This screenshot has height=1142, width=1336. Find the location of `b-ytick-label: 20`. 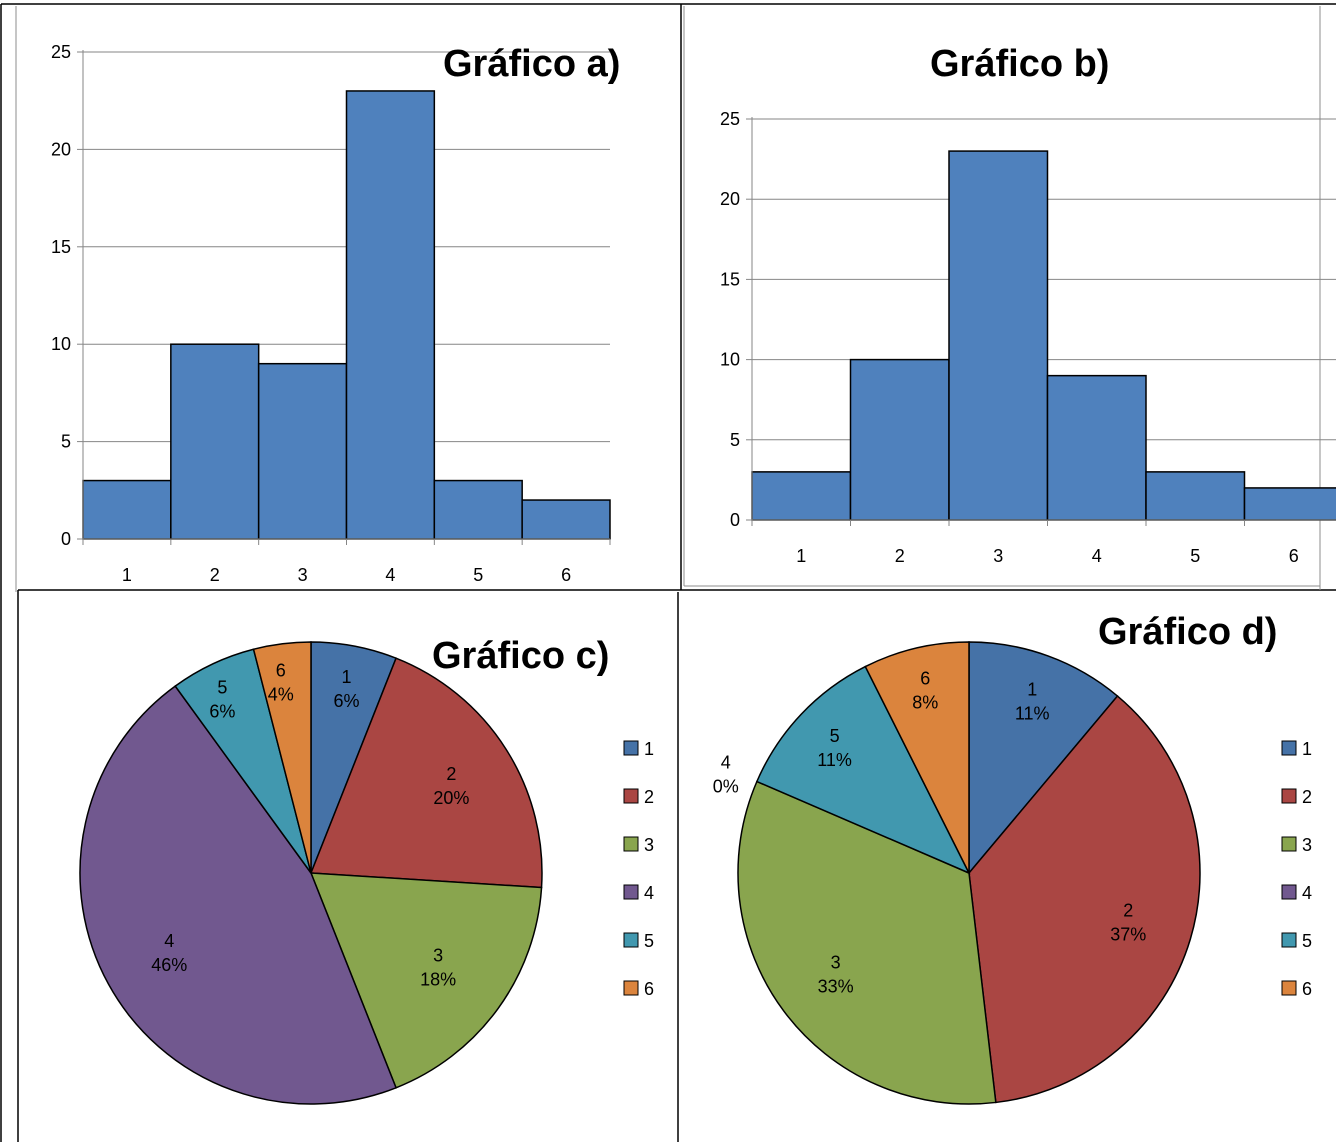

b-ytick-label: 20 is located at coordinates (730, 199).